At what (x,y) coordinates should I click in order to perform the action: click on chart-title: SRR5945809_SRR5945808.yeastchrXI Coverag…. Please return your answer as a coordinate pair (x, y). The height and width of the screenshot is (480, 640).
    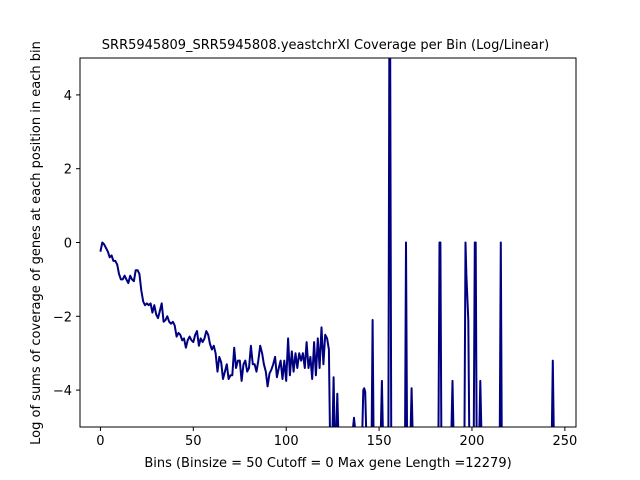
    Looking at the image, I should click on (325, 45).